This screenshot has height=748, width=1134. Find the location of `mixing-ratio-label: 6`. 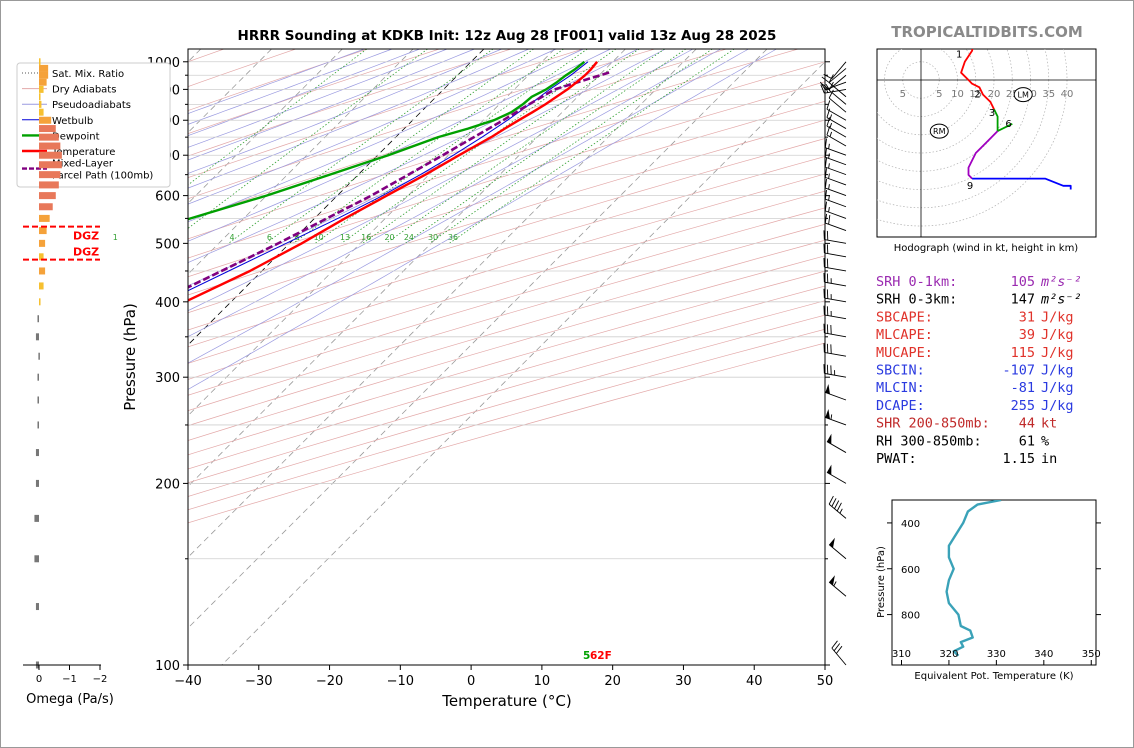

mixing-ratio-label: 6 is located at coordinates (269, 237).